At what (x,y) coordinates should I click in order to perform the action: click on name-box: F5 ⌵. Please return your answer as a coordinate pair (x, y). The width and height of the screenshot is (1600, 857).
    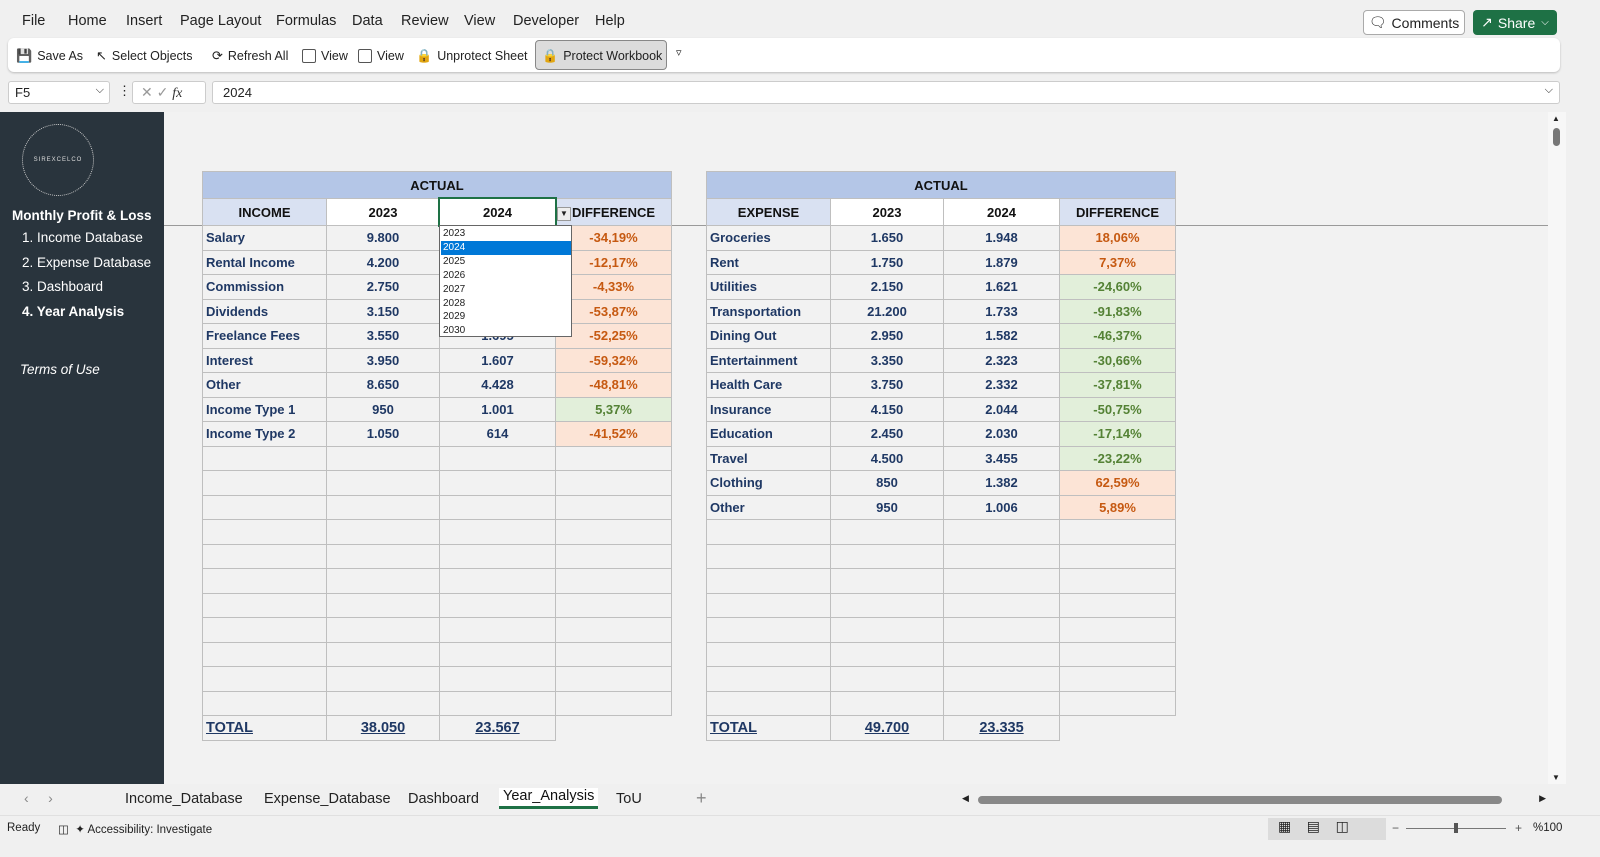
    Looking at the image, I should click on (59, 92).